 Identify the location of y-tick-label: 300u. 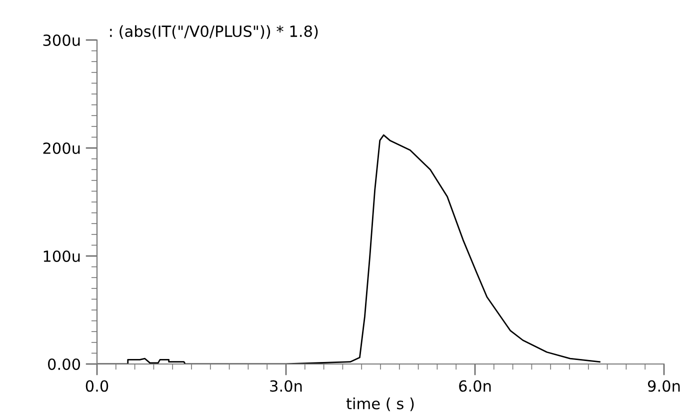
(61, 40).